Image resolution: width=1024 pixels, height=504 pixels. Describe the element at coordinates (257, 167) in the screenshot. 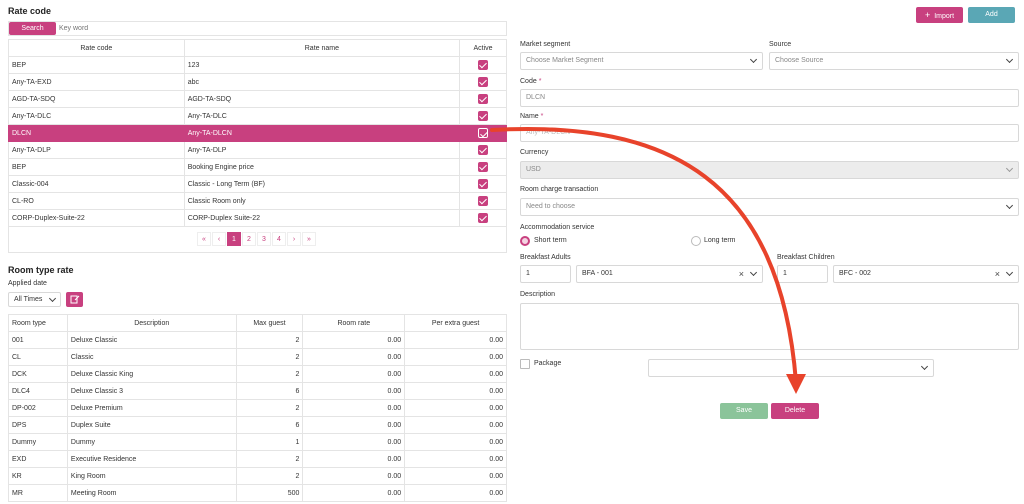

I see `table-row: BEP Booking Engine price` at that location.